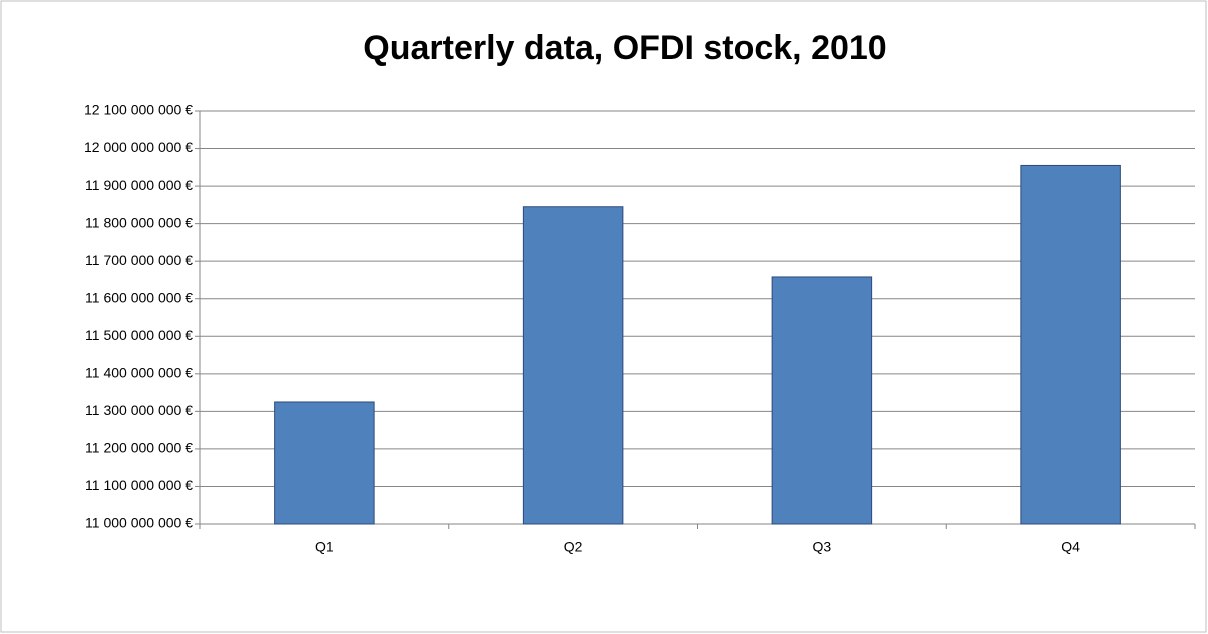 The height and width of the screenshot is (634, 1208). I want to click on y-tick-label: 11 700 000 000 €, so click(139, 260).